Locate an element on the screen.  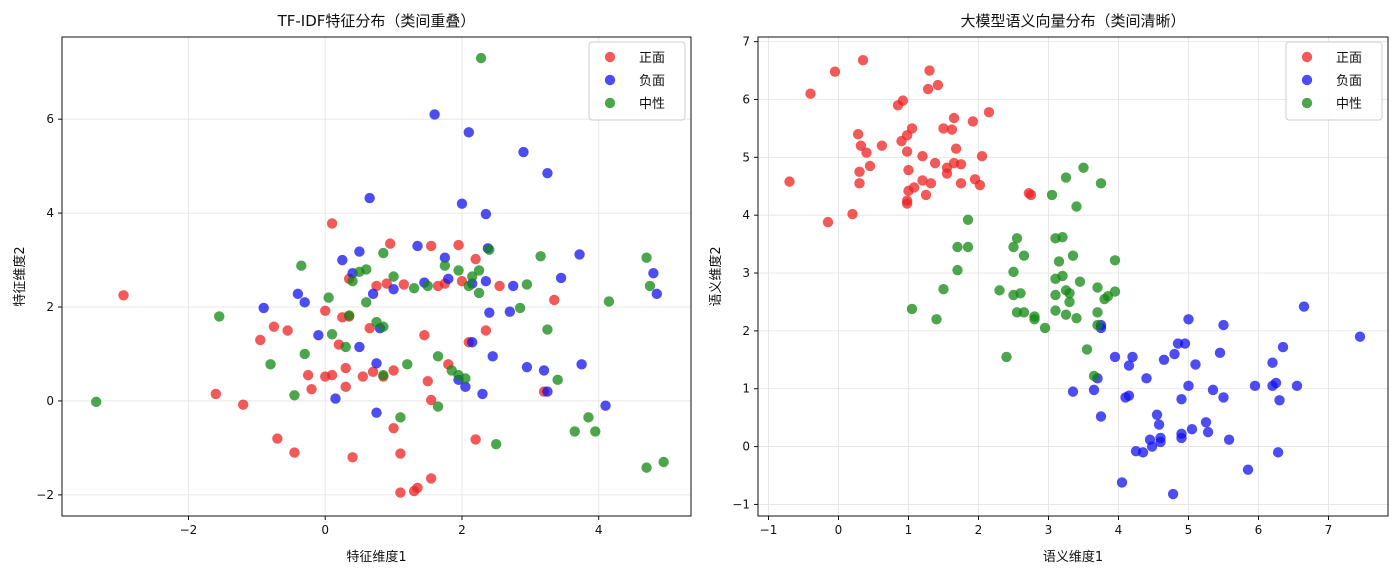
left-legend-box is located at coordinates (637, 81).